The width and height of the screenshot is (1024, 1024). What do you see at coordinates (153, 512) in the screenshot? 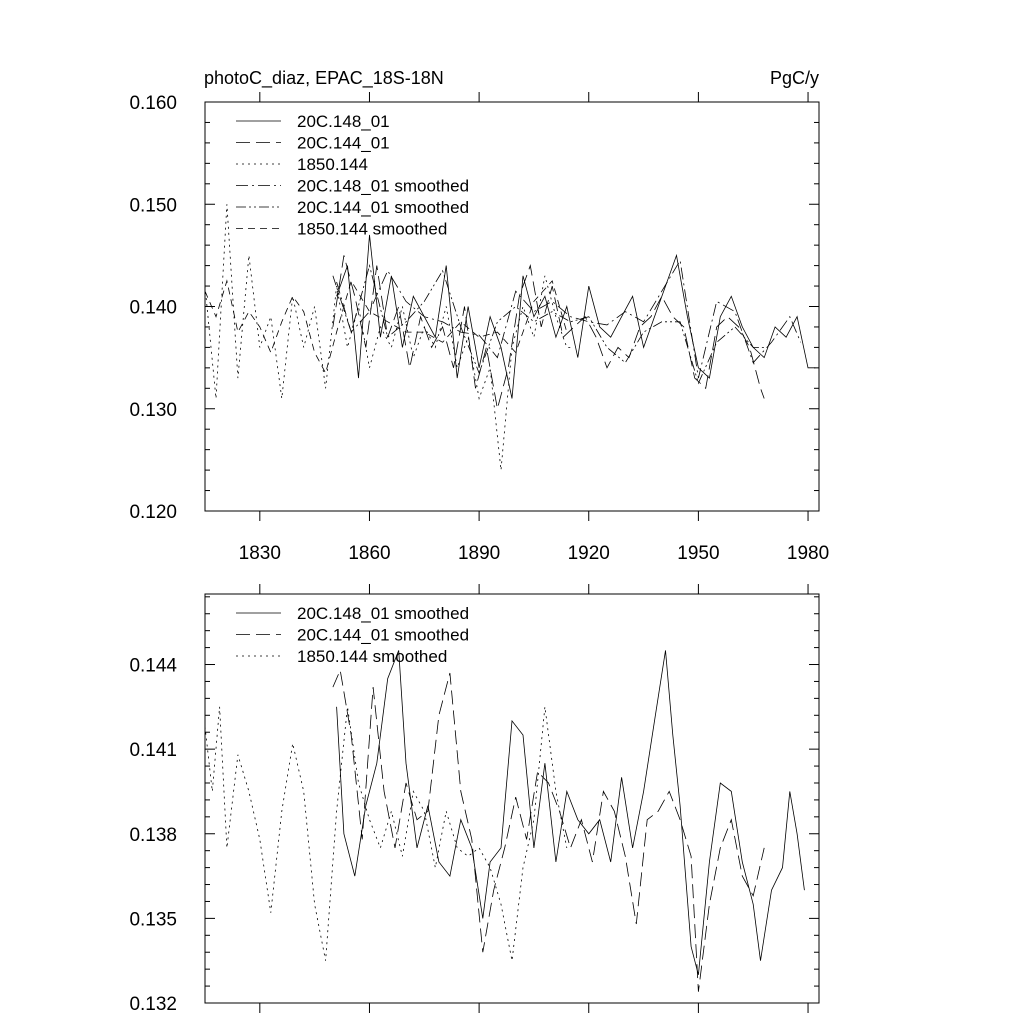
I see `y-tick-label: 0.120` at bounding box center [153, 512].